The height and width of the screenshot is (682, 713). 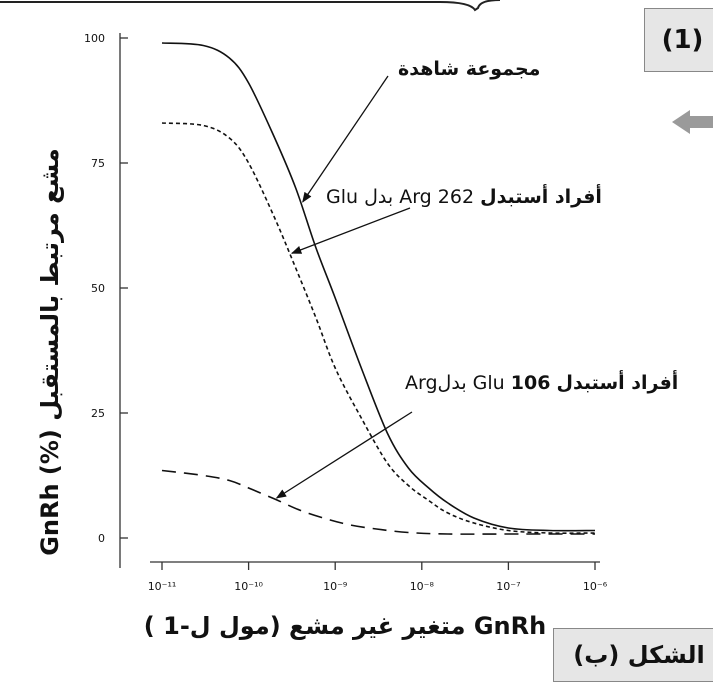 I want to click on x-tick-label: 10⁻¹⁰, so click(x=248, y=586).